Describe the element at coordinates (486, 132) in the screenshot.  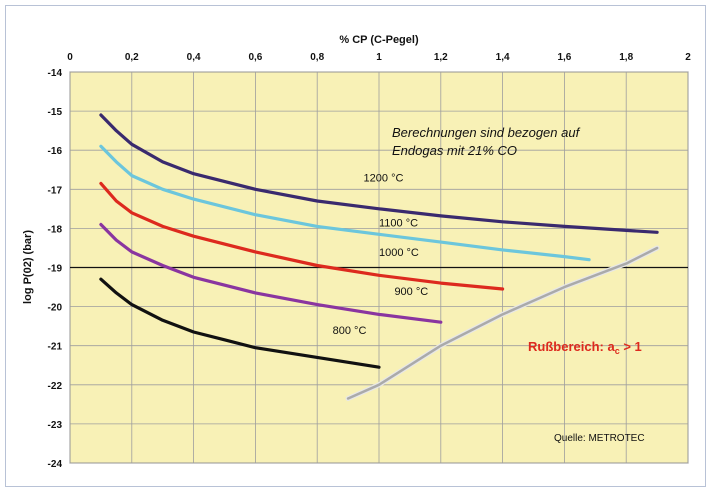
I see `note-line-1: Berechnungen sind bezogen auf` at that location.